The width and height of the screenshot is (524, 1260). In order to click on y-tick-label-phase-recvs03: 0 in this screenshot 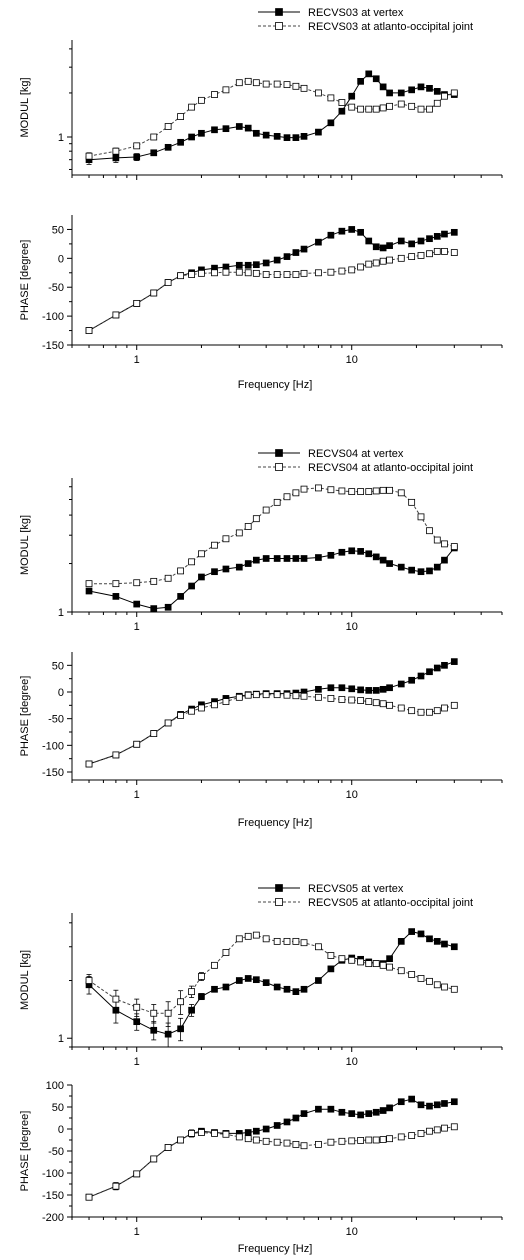, I will do `click(61, 259)`.